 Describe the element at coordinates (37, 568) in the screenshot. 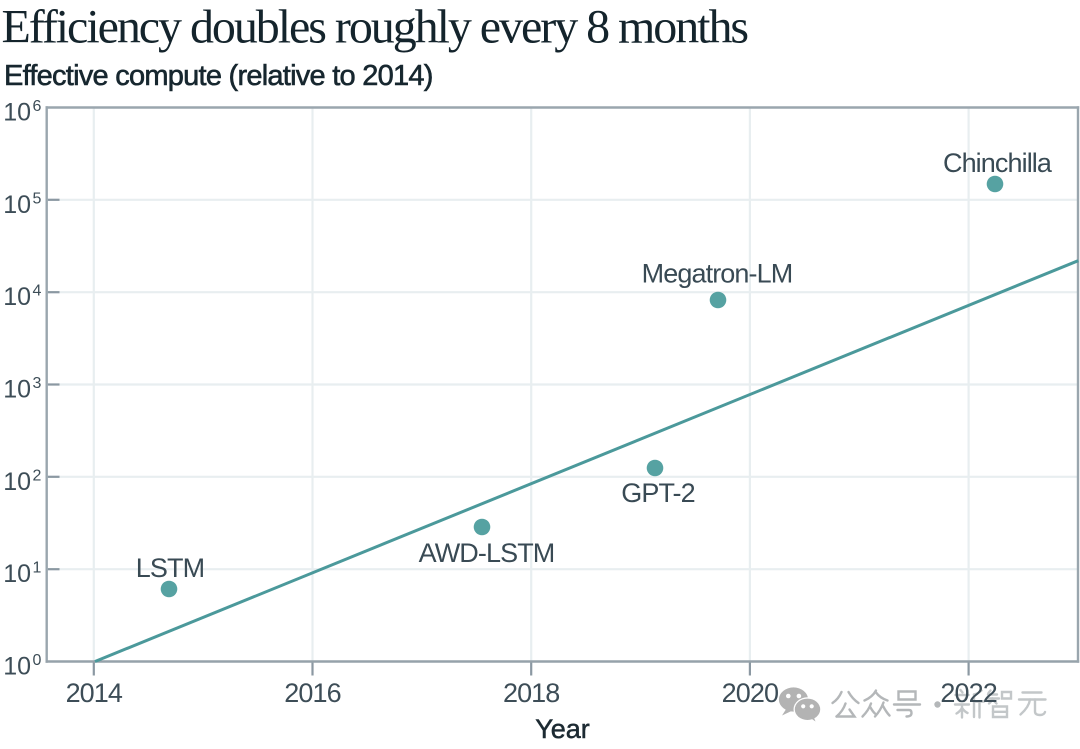

I see `svg-text: 1` at that location.